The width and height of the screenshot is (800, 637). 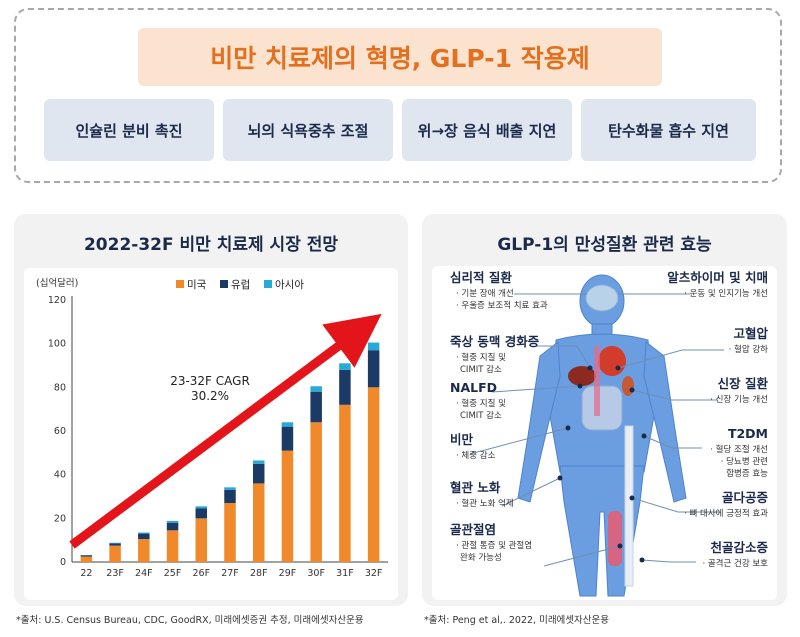 What do you see at coordinates (628, 386) in the screenshot?
I see `kidney-icon` at bounding box center [628, 386].